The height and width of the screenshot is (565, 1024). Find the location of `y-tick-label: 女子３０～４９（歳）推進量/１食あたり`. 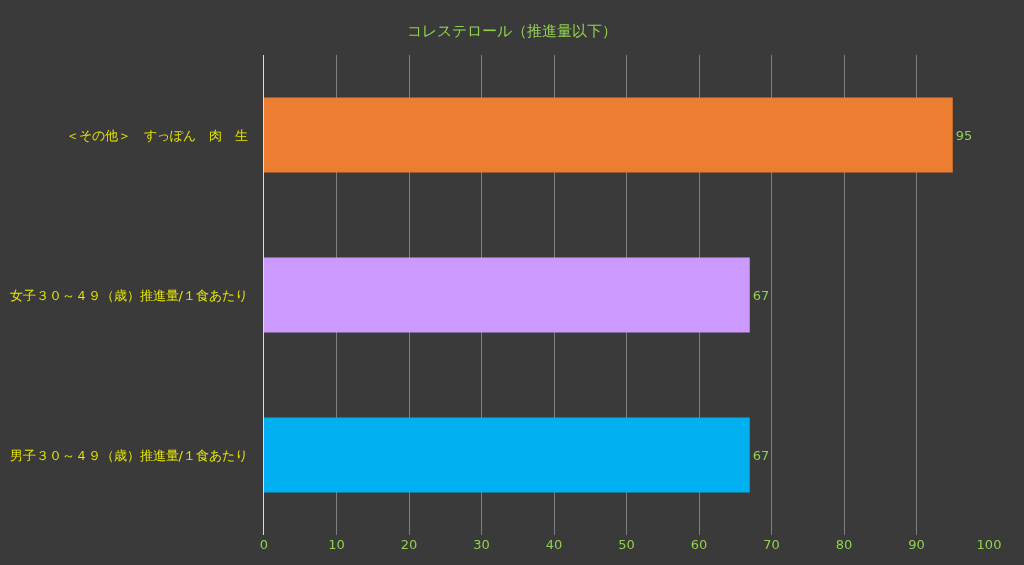

y-tick-label: 女子３０～４９（歳）推進量/１食あたり is located at coordinates (135, 295).